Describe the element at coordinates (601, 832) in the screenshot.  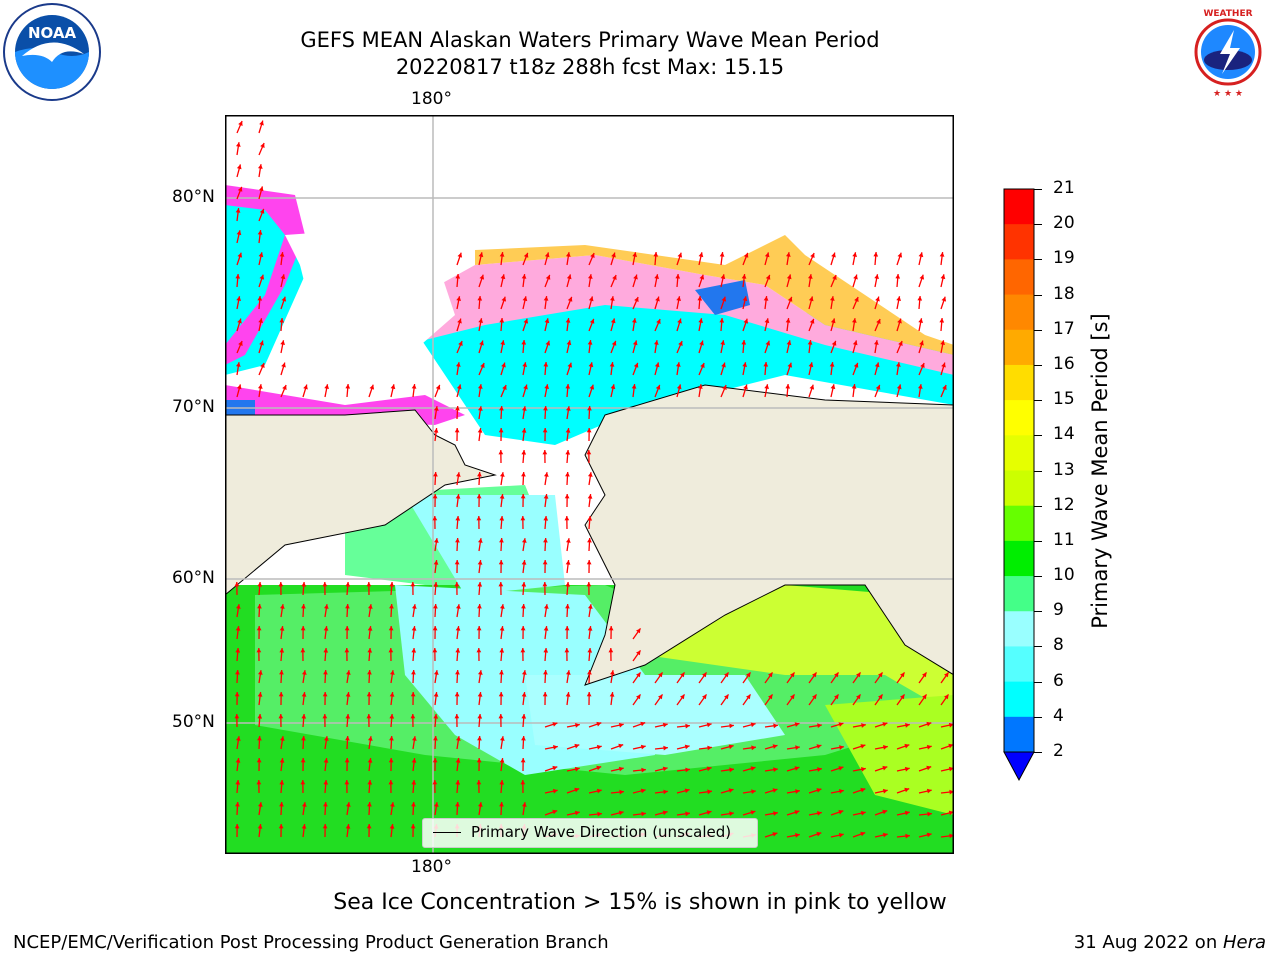
I see `legend-label: Primary Wave Direction (unscaled)` at that location.